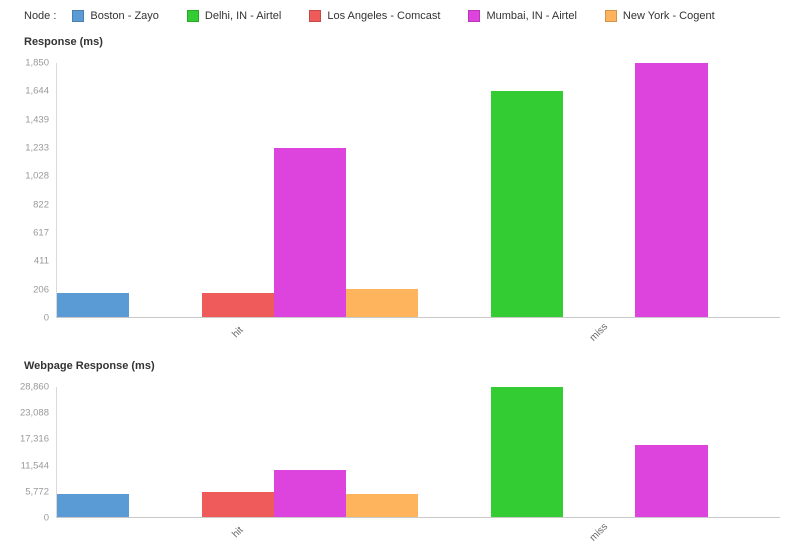 The width and height of the screenshot is (796, 552). What do you see at coordinates (41, 290) in the screenshot?
I see `y-tick-label: 206` at bounding box center [41, 290].